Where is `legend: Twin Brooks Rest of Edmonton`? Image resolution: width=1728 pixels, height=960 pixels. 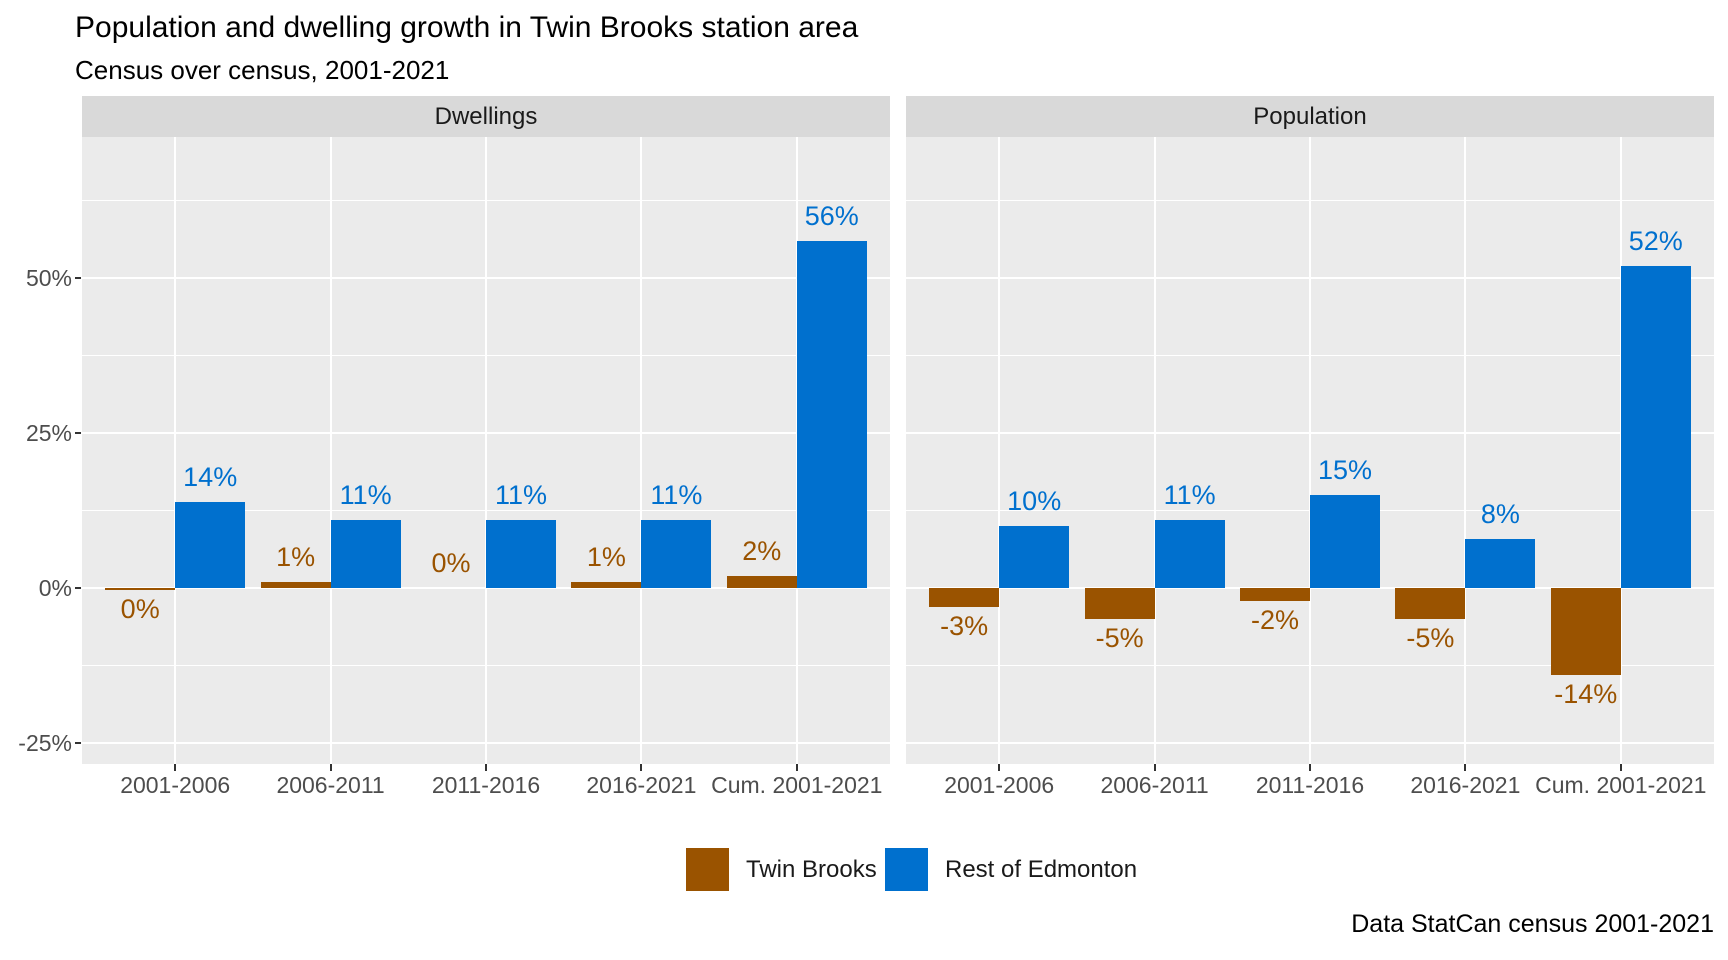 legend: Twin Brooks Rest of Edmonton is located at coordinates (864, 869).